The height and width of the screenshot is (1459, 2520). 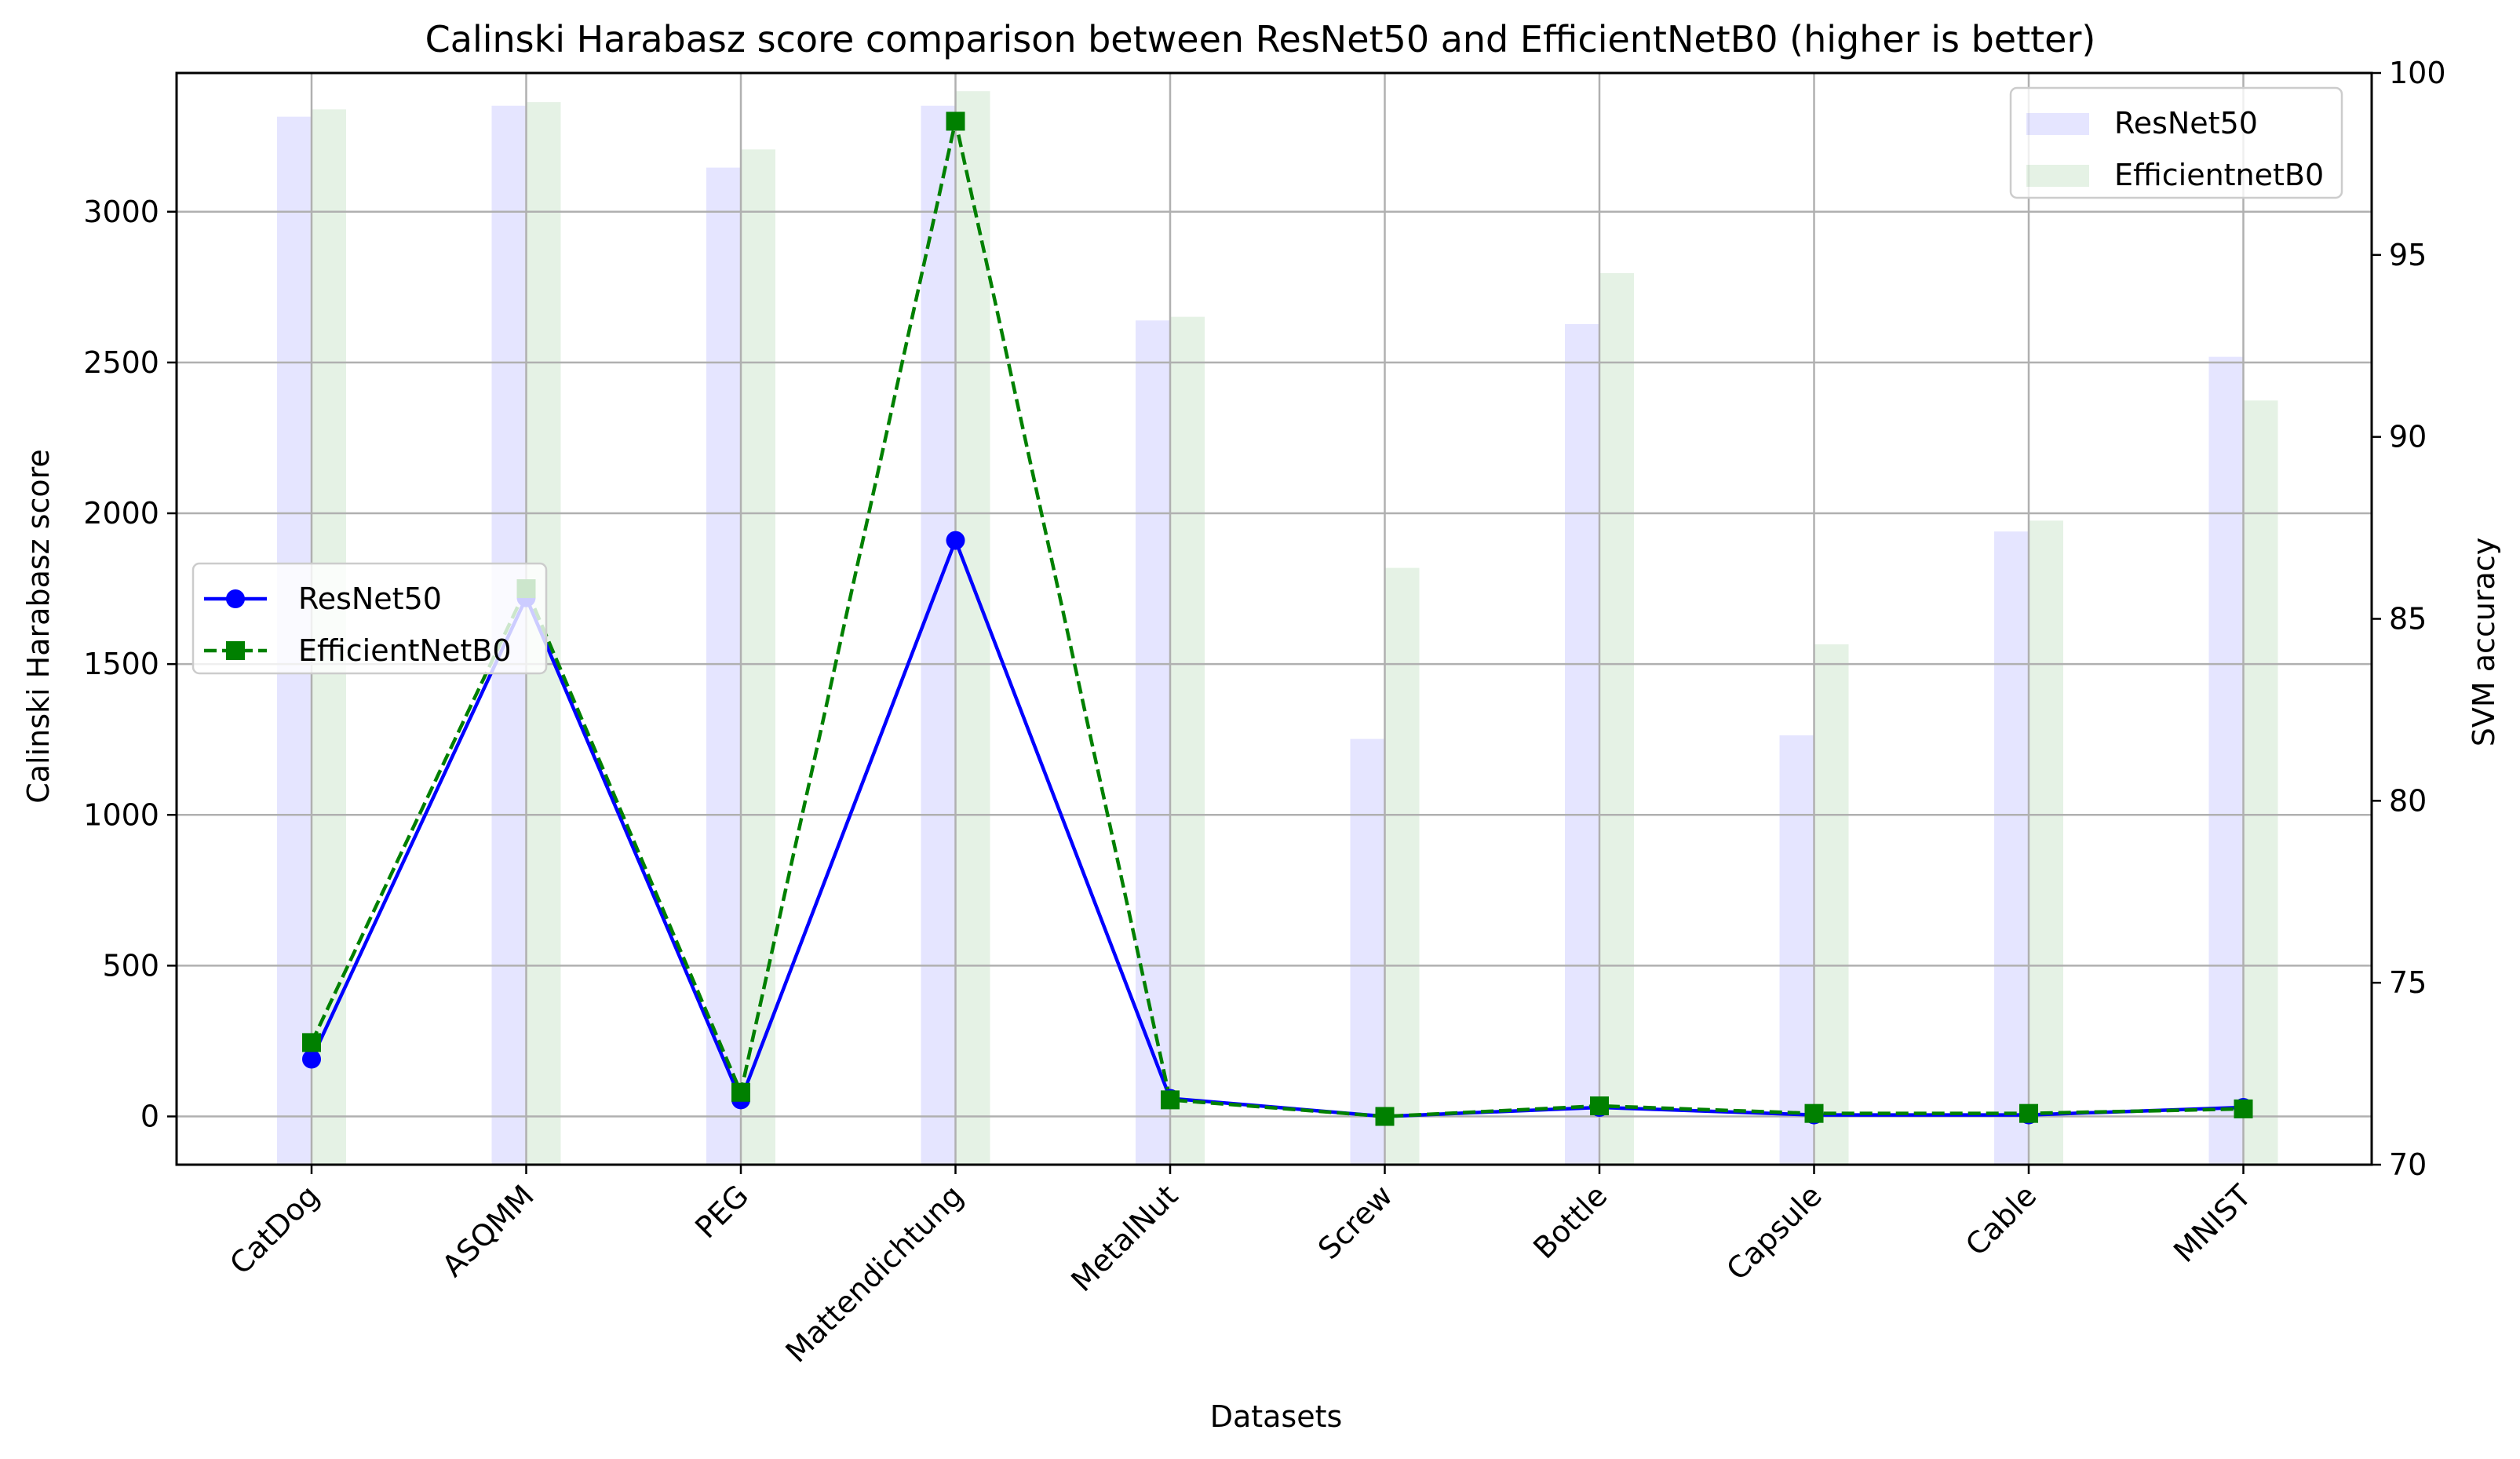 I want to click on legend-marker-efficientnetb0, so click(x=235, y=650).